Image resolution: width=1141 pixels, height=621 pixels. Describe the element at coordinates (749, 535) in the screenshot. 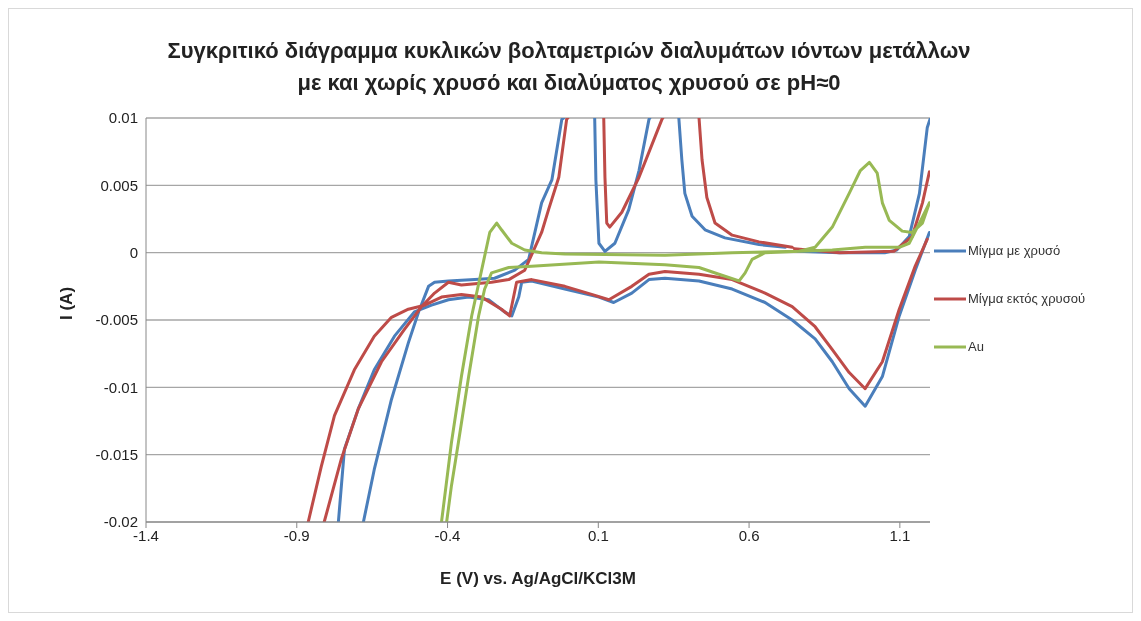

I see `x-tick-label: 0.6` at that location.